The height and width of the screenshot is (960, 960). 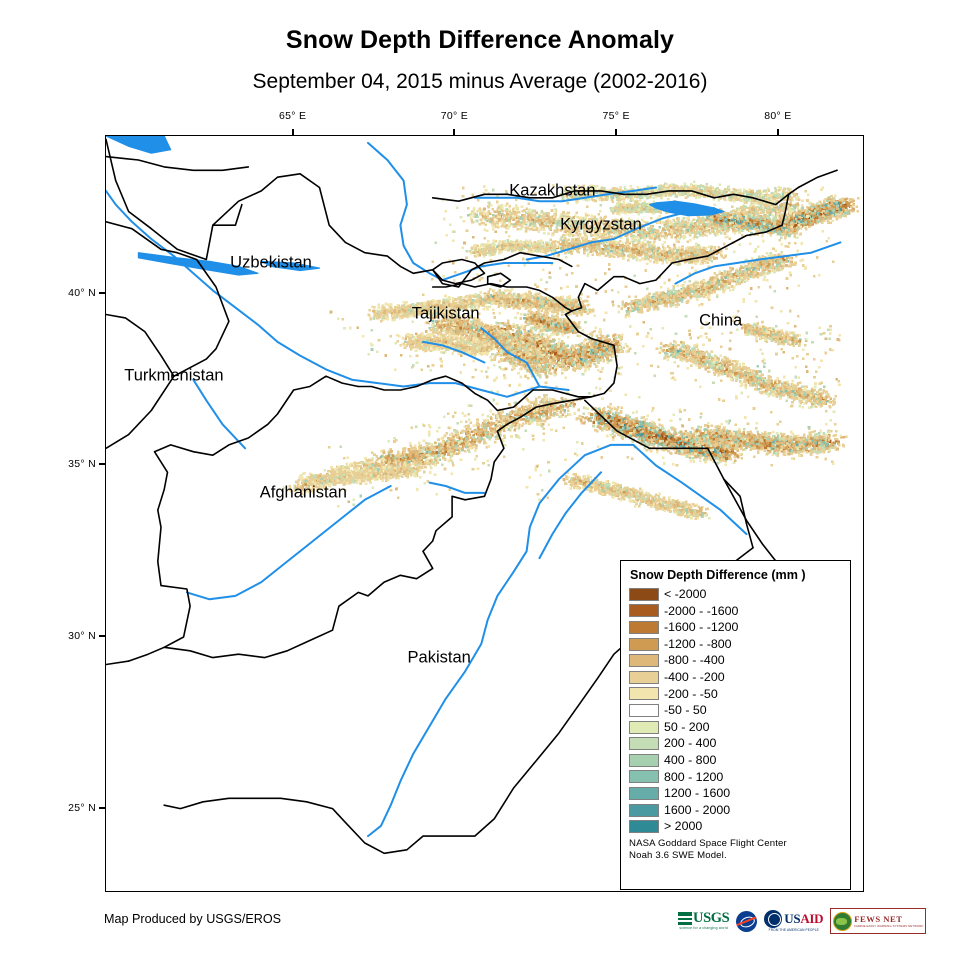 I want to click on legend-label: 400 - 800, so click(x=690, y=760).